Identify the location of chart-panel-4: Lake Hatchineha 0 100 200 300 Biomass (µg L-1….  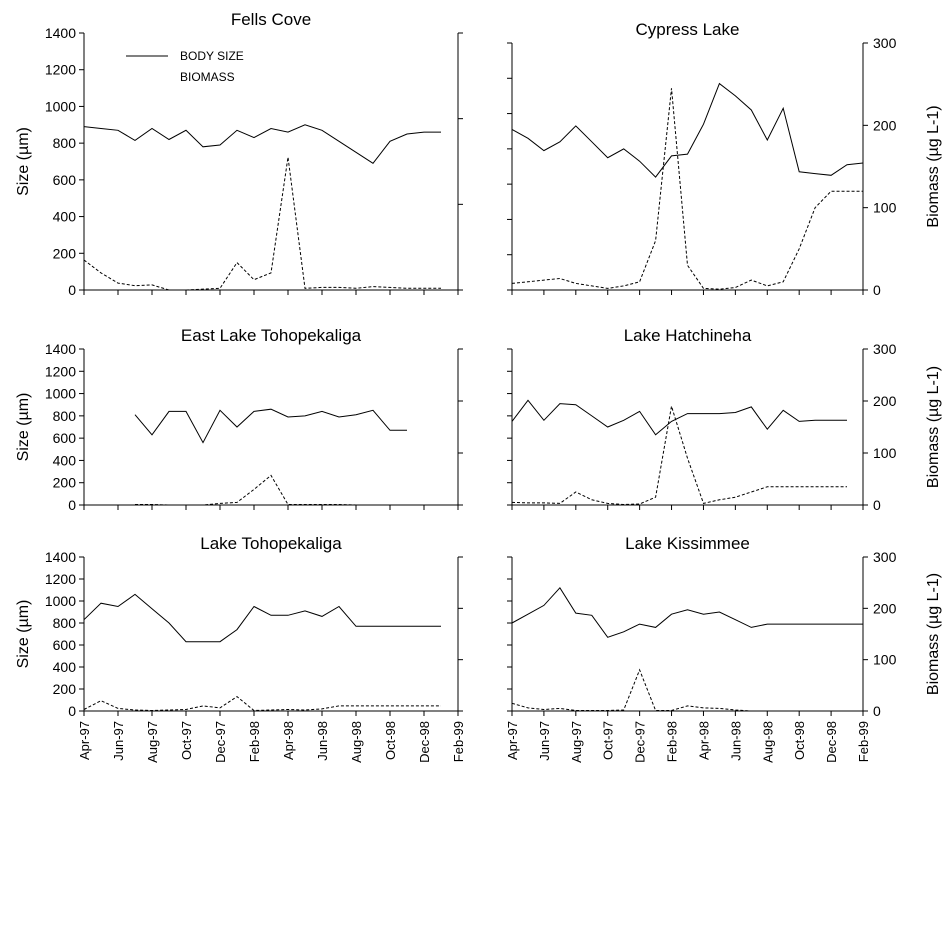
(724, 419).